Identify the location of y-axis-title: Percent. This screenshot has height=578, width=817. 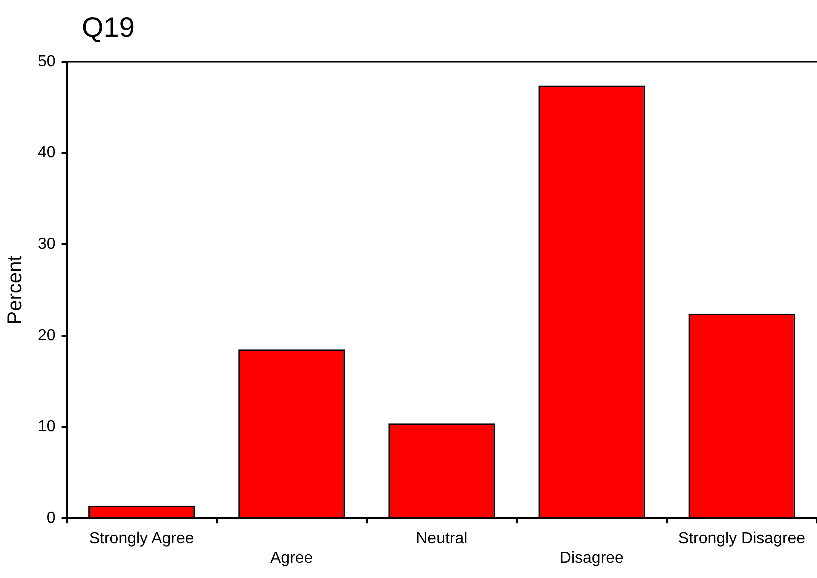
(15, 290).